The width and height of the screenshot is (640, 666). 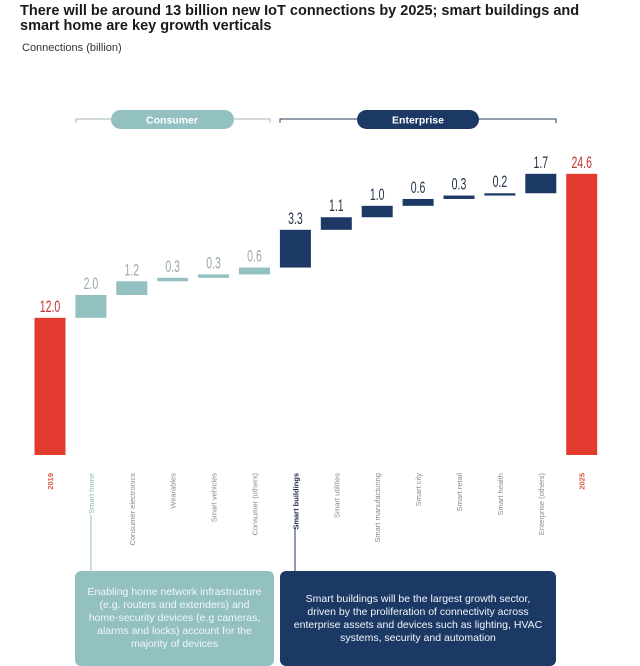 I want to click on category-label-smart-health: Smart health, so click(x=500, y=494).